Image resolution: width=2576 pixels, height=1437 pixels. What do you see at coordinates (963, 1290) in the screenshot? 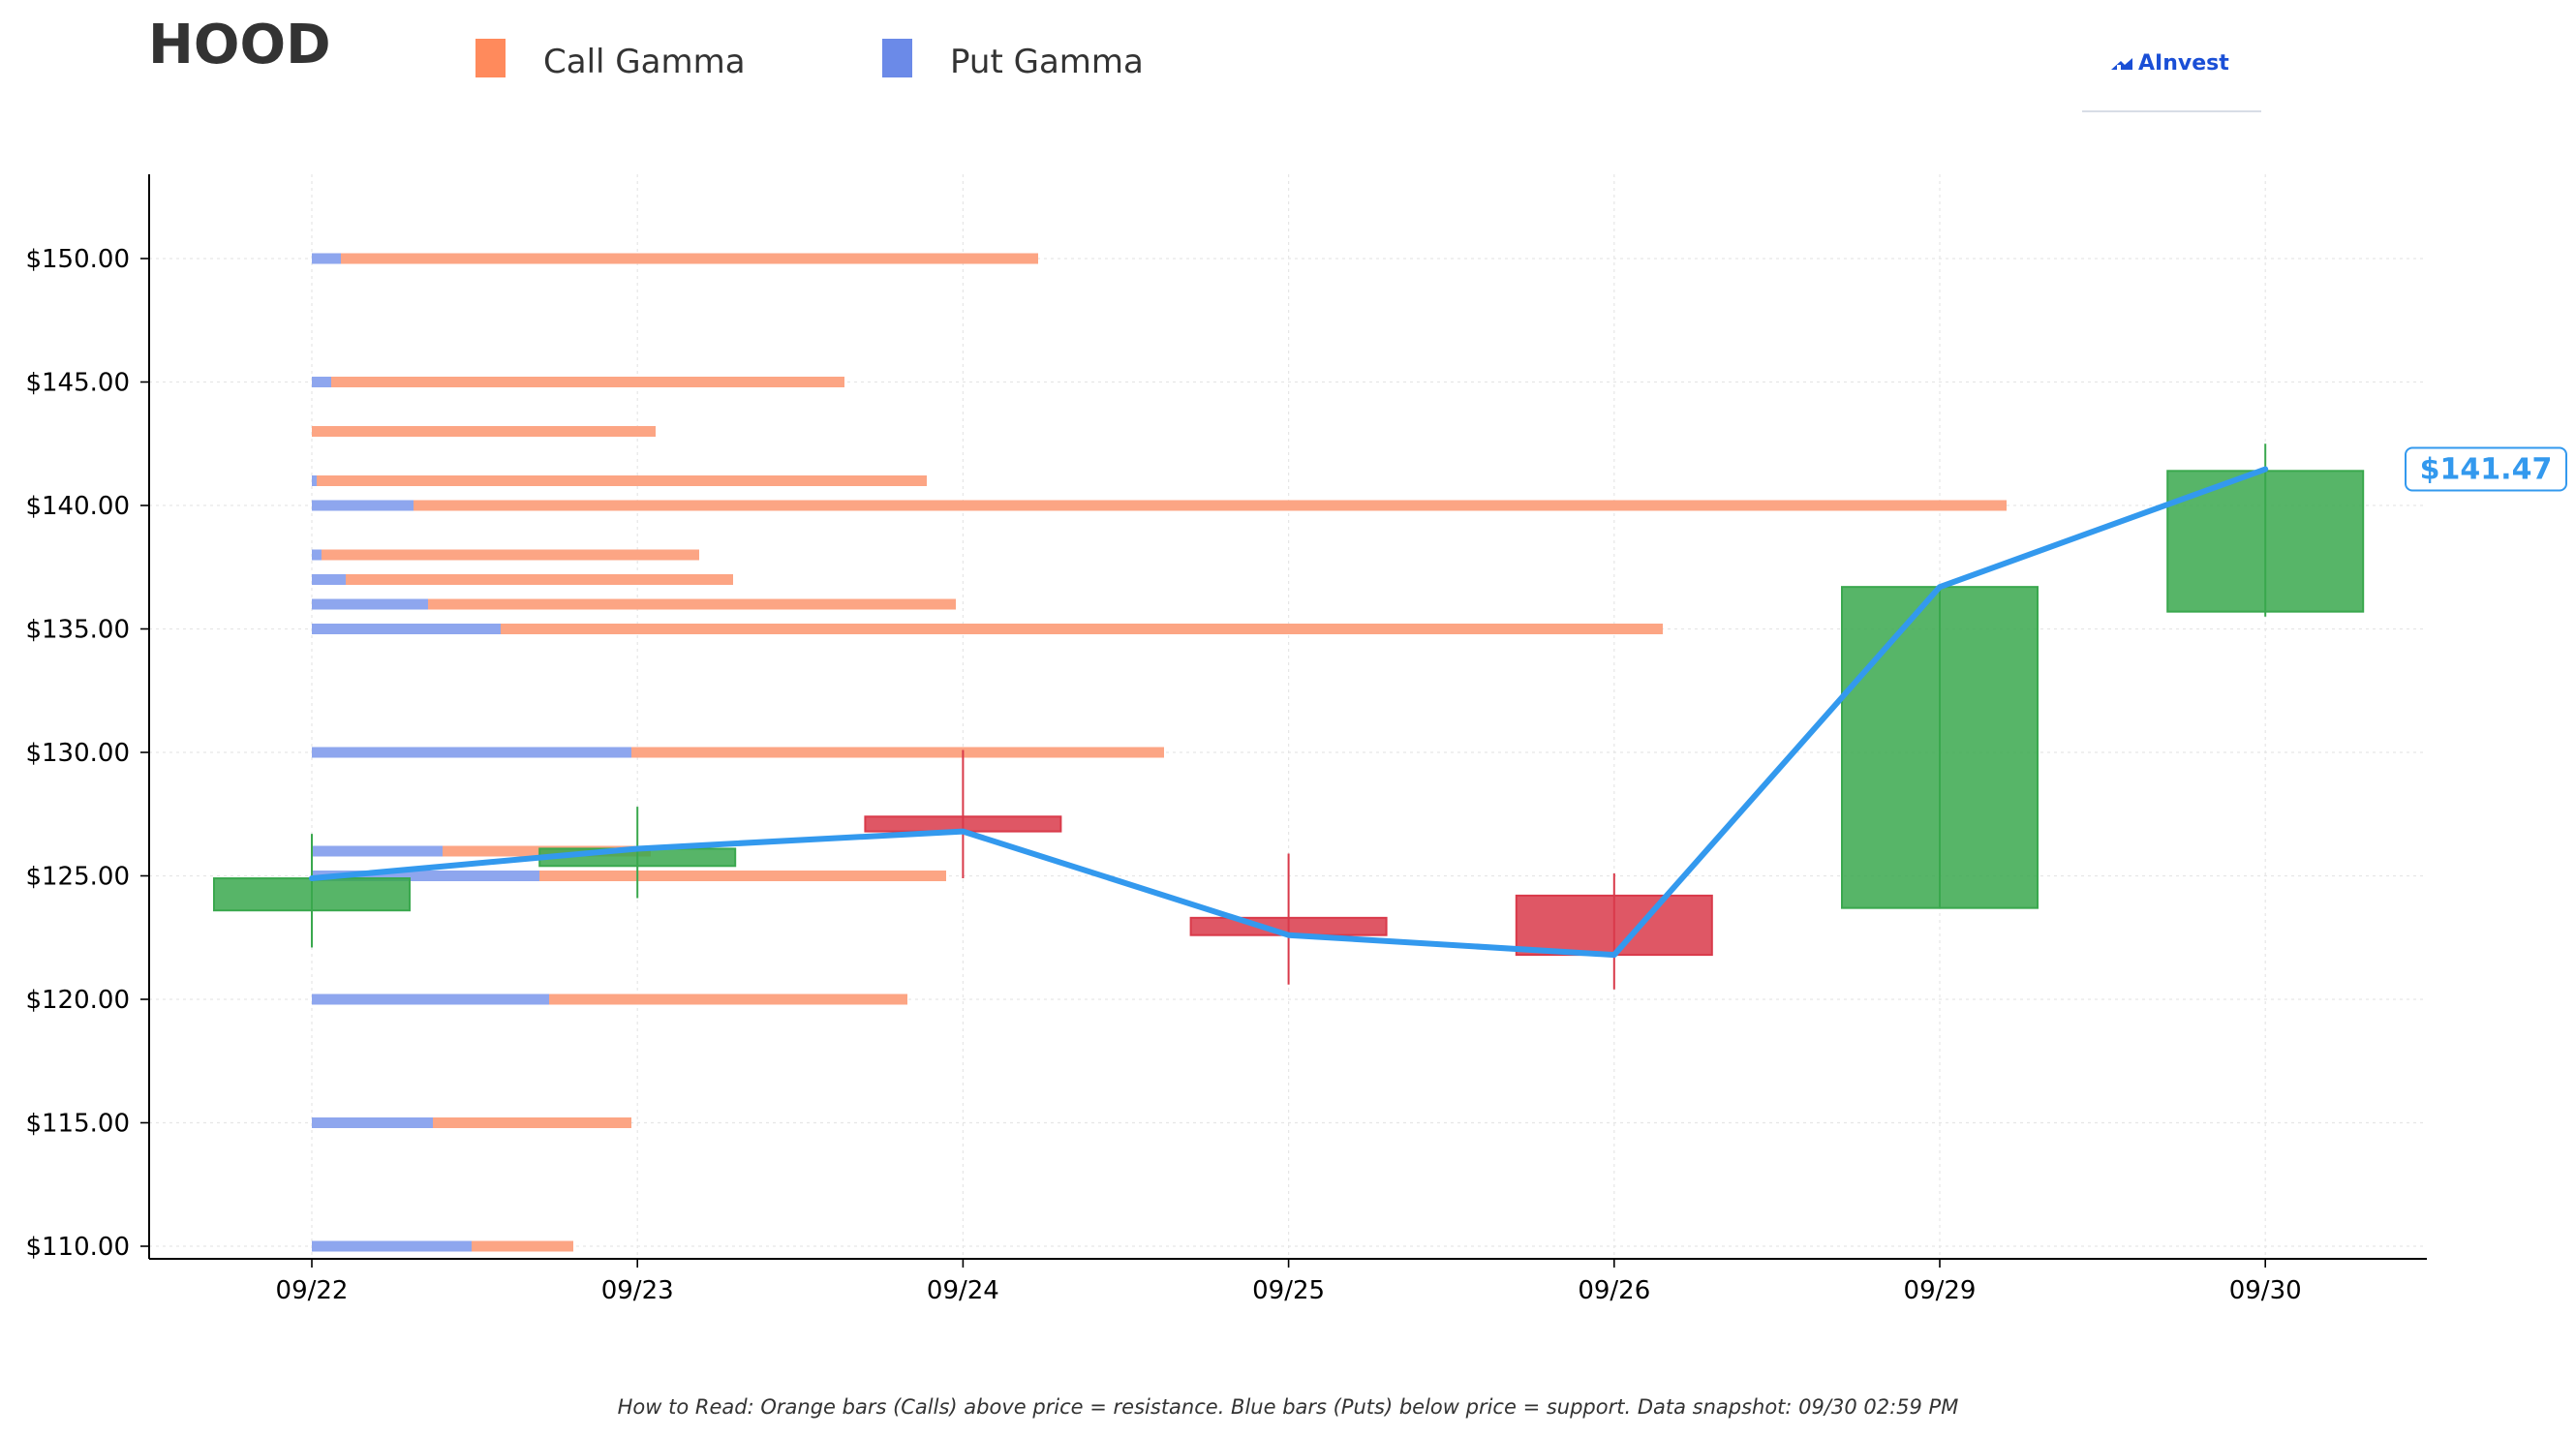
I see `x-tick-label: 09/24` at bounding box center [963, 1290].